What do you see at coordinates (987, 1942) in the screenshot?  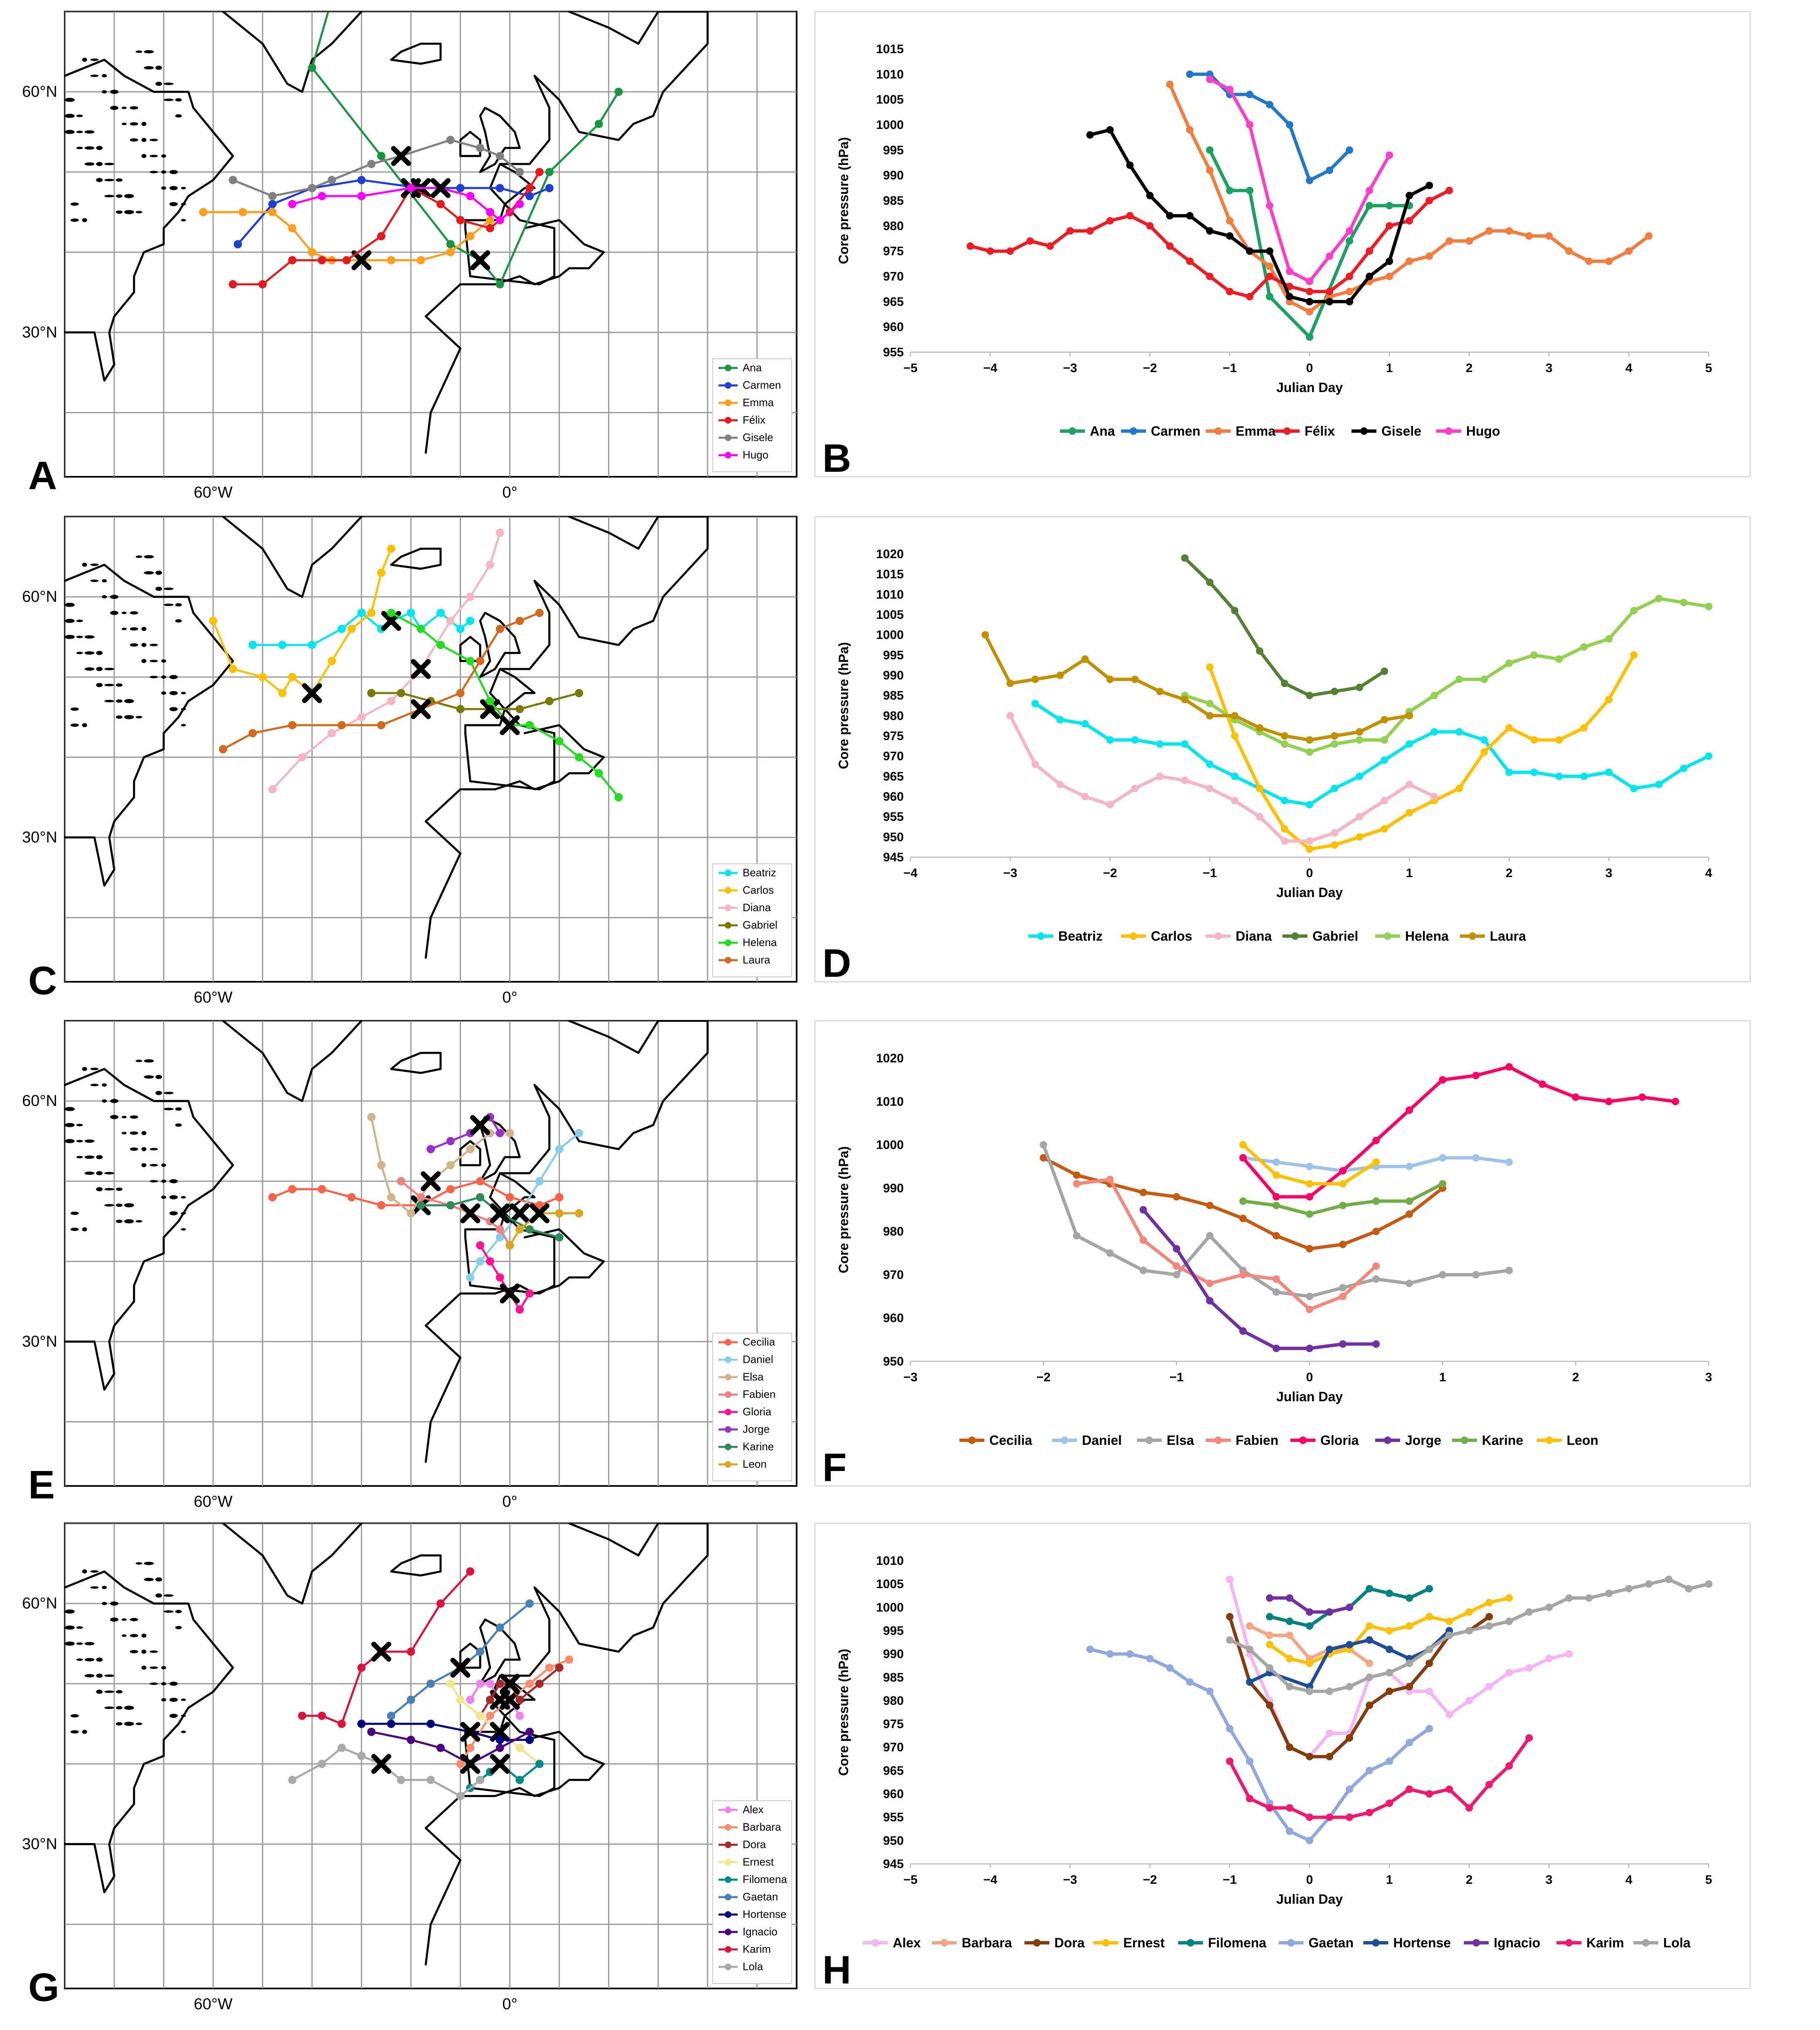 I see `legend-label: Barbara` at bounding box center [987, 1942].